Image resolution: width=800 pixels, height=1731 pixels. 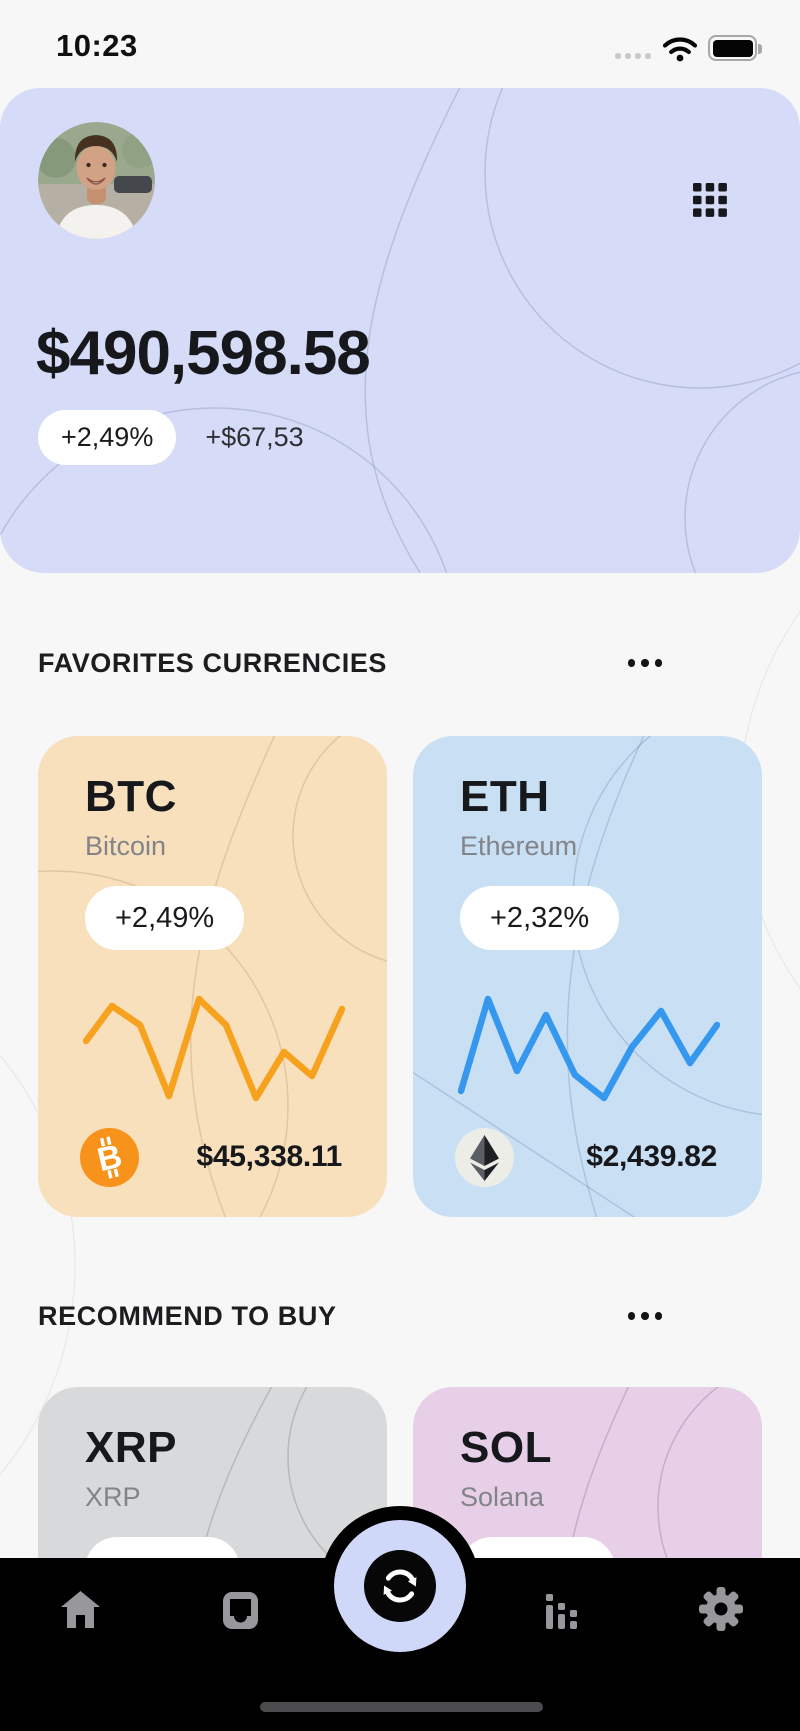 What do you see at coordinates (540, 918) in the screenshot?
I see `currency-change-badge: +2,32%` at bounding box center [540, 918].